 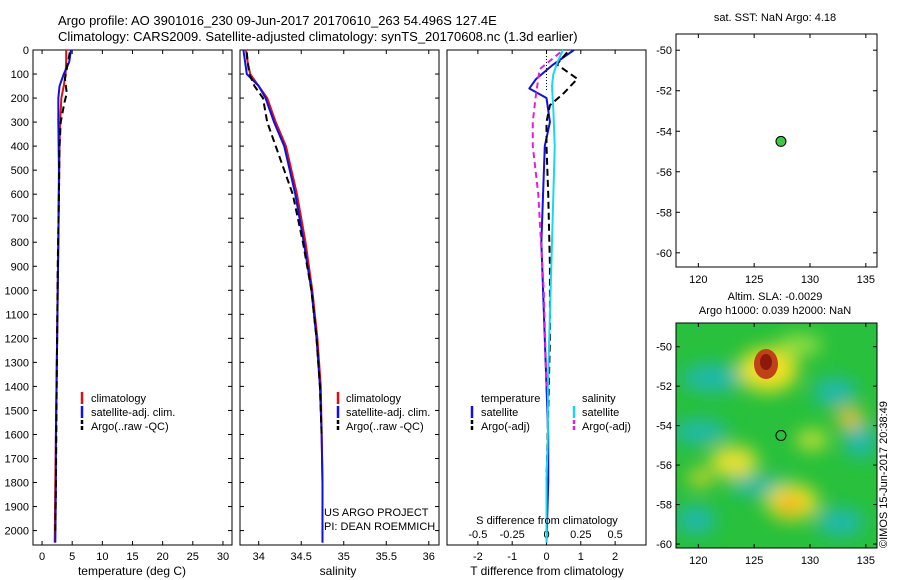 I want to click on y-tick-label: 1500, so click(x=17, y=411).